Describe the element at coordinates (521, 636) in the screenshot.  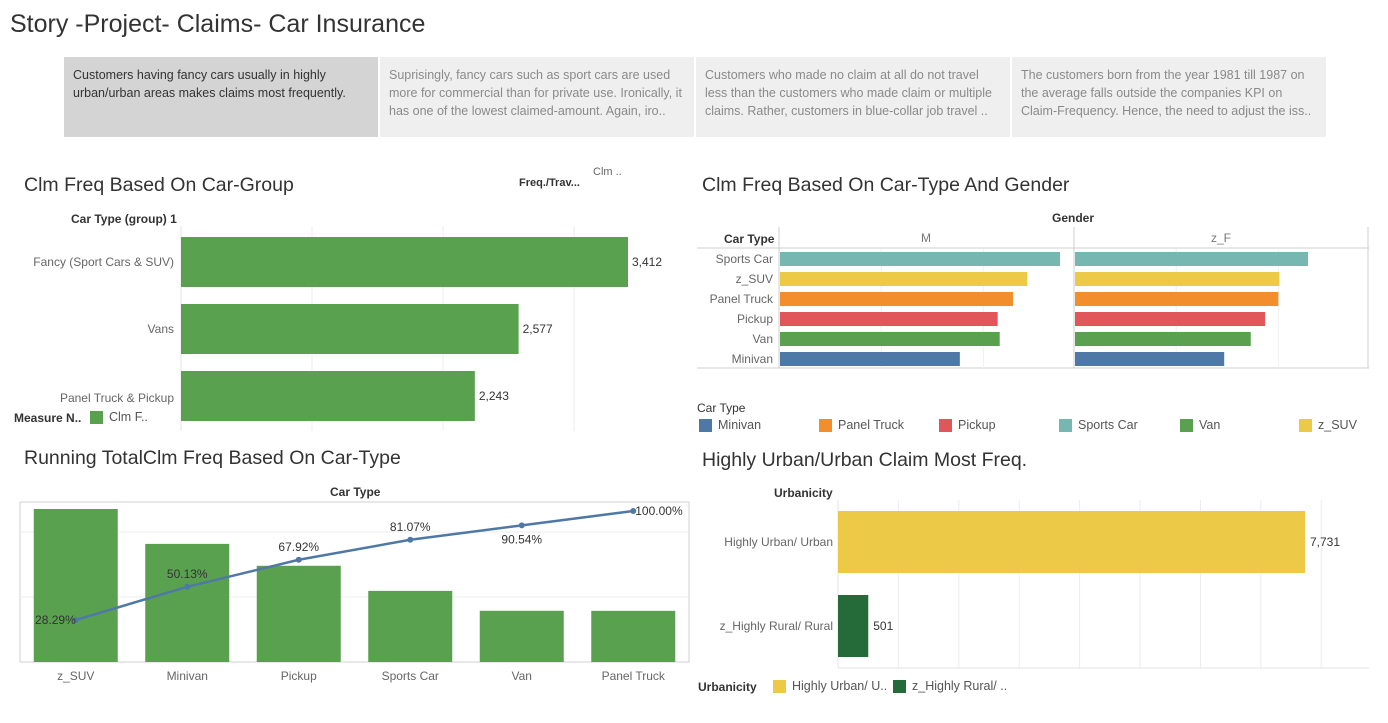
I see `bar-van` at that location.